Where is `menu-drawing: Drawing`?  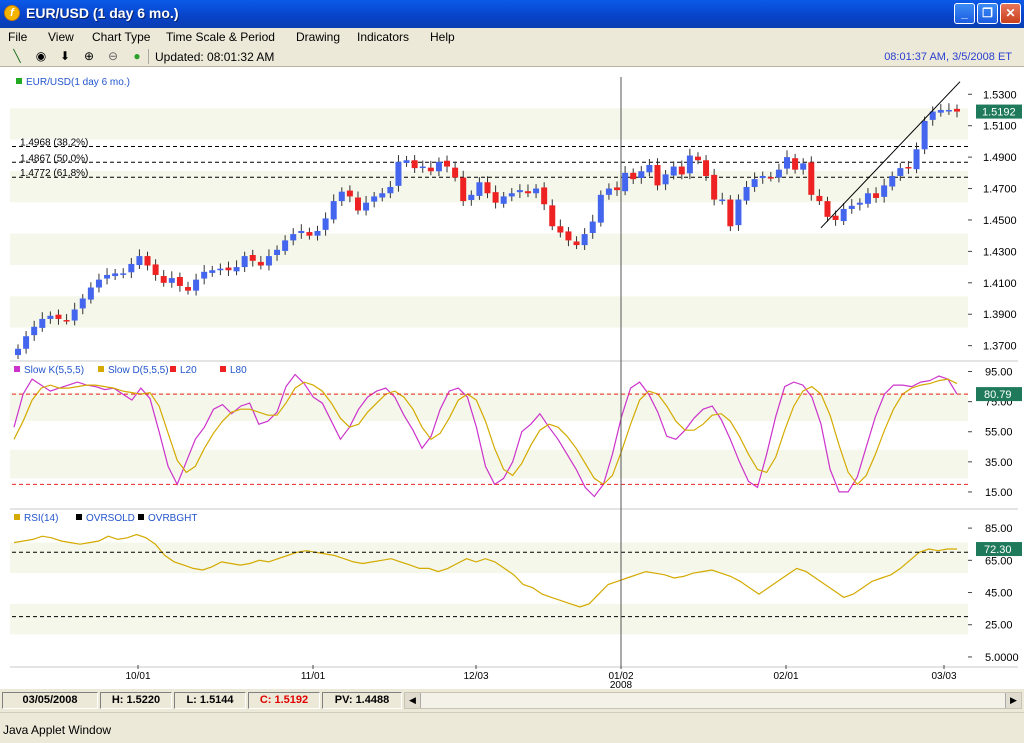
menu-drawing: Drawing is located at coordinates (318, 37).